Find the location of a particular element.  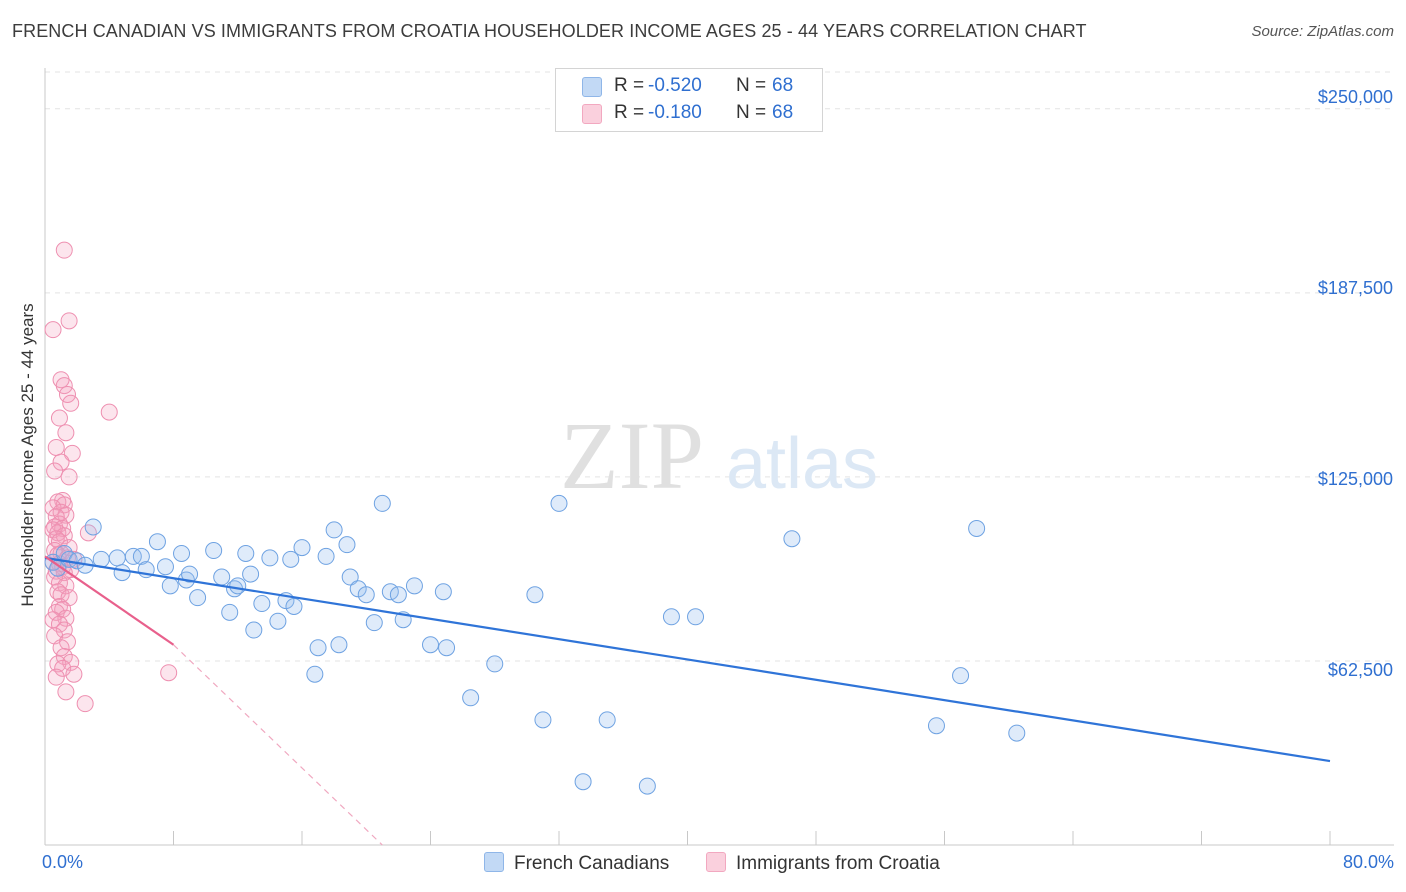

source-label: Source: ZipAtlas.com is located at coordinates (1322, 31).